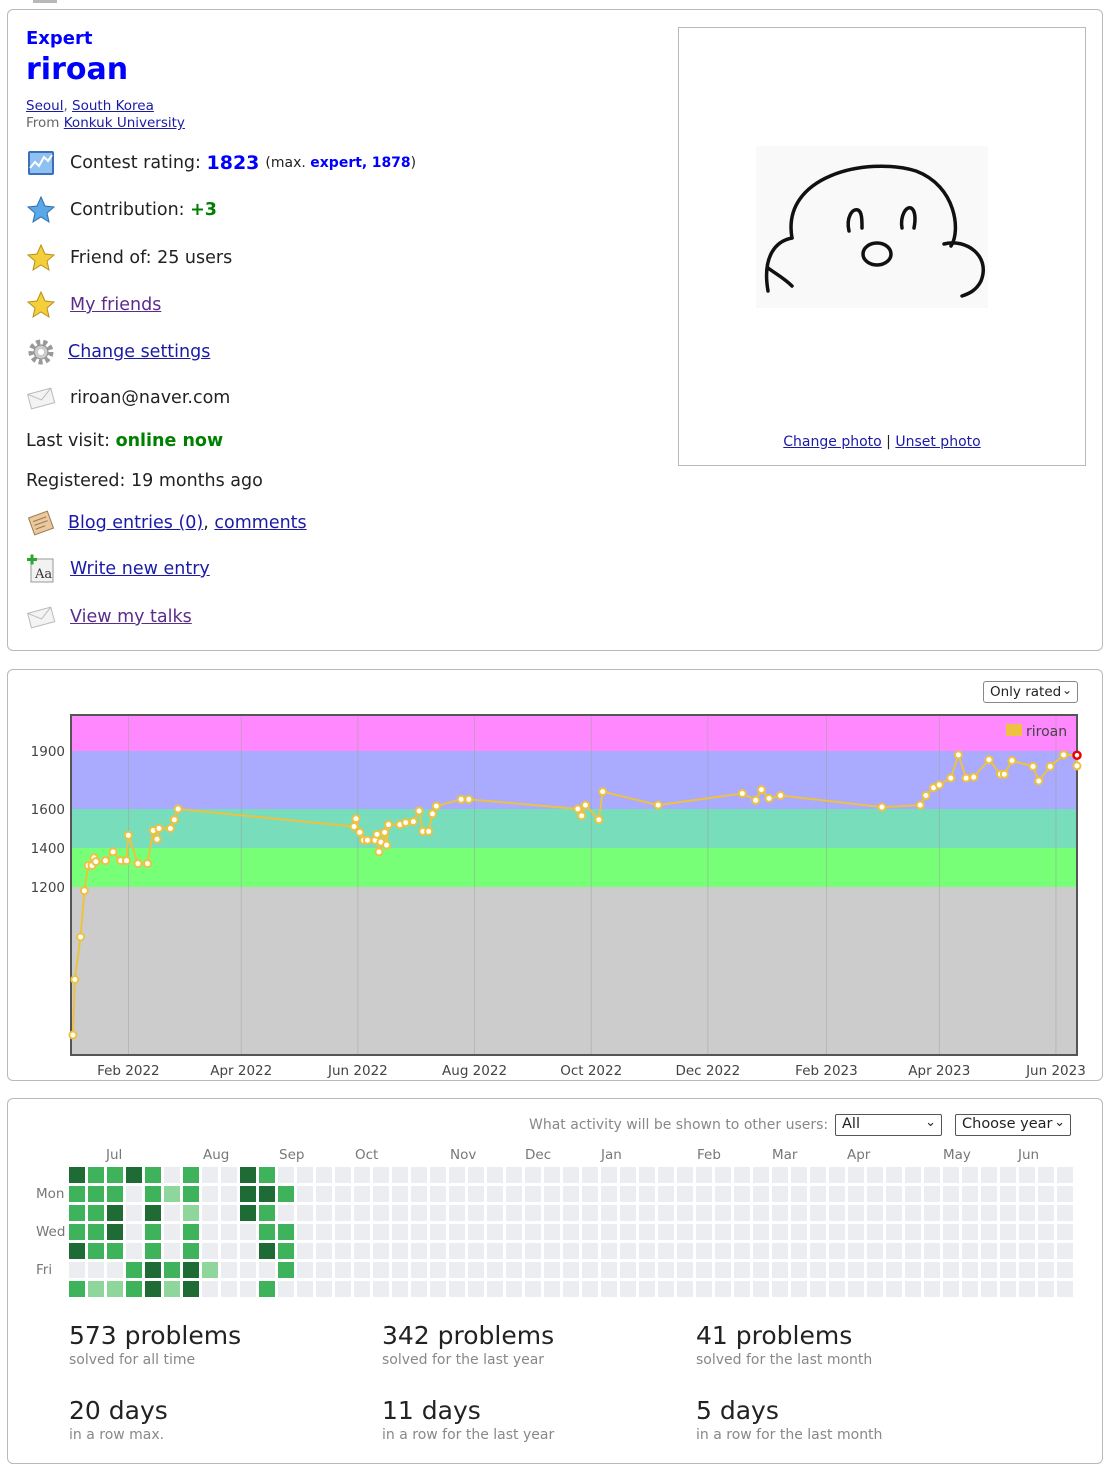  I want to click on country-link: South Korea, so click(113, 106).